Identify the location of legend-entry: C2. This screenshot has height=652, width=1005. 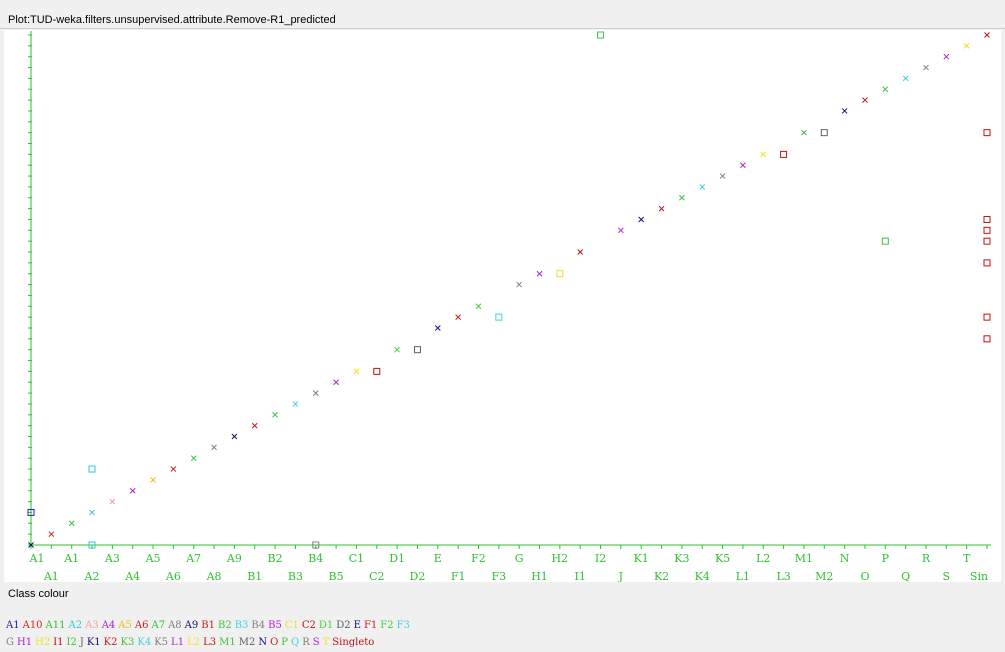
(308, 625).